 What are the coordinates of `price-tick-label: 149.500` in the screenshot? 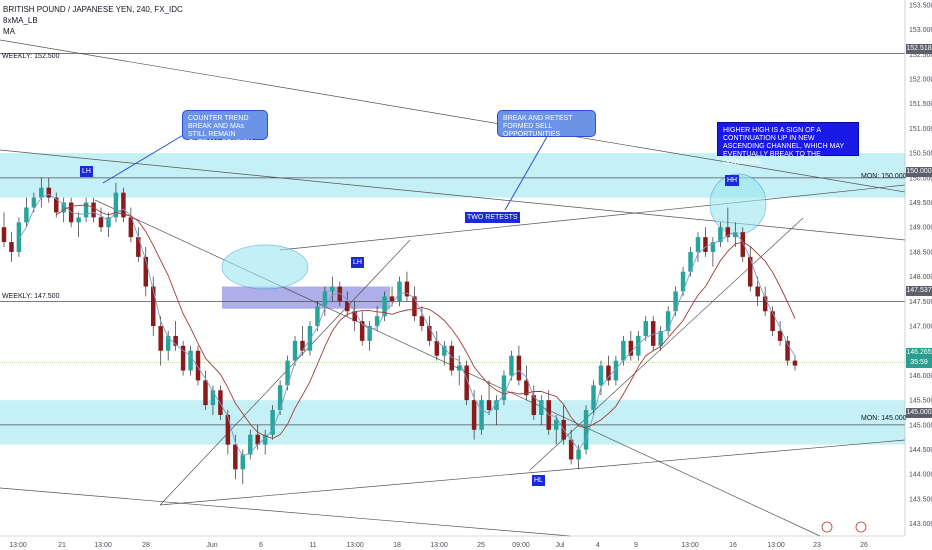 It's located at (920, 203).